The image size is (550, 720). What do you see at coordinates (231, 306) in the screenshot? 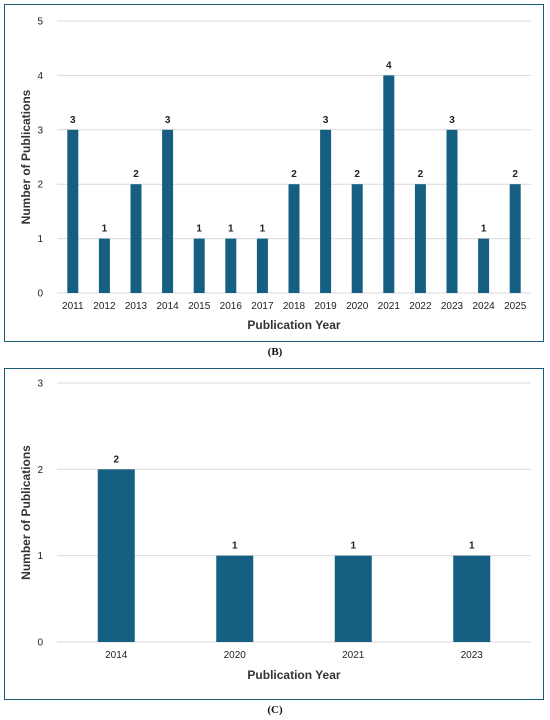
I see `x-tick-label: 2016` at bounding box center [231, 306].